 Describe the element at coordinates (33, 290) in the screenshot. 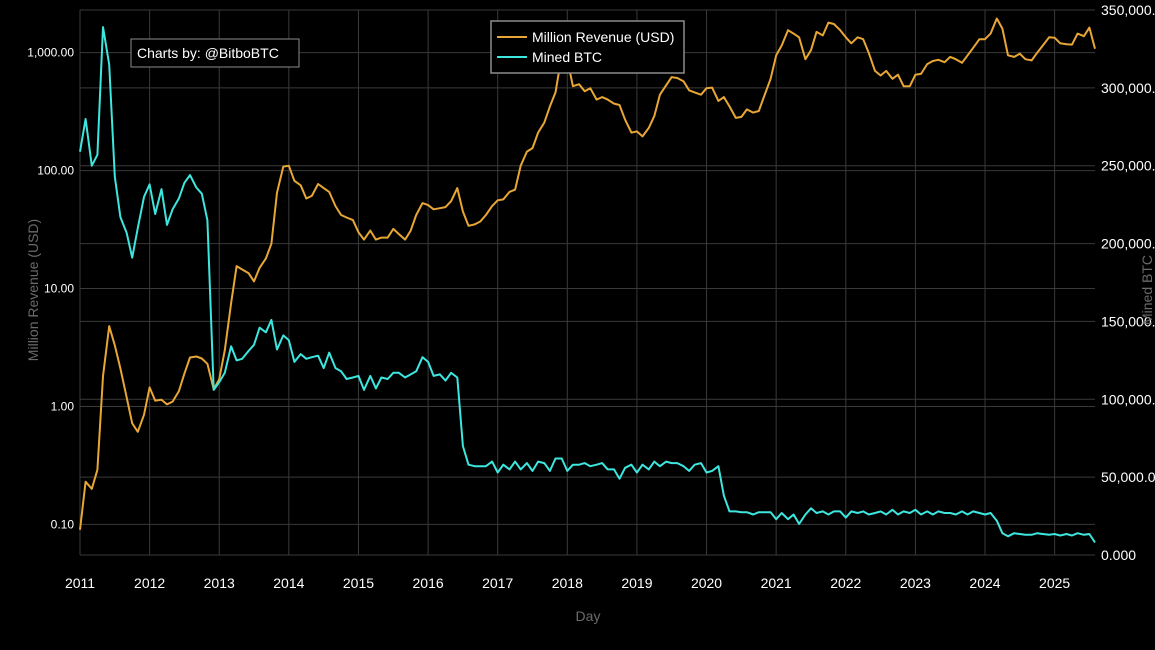

I see `left-axis-title: Million Revenue (USD)` at that location.